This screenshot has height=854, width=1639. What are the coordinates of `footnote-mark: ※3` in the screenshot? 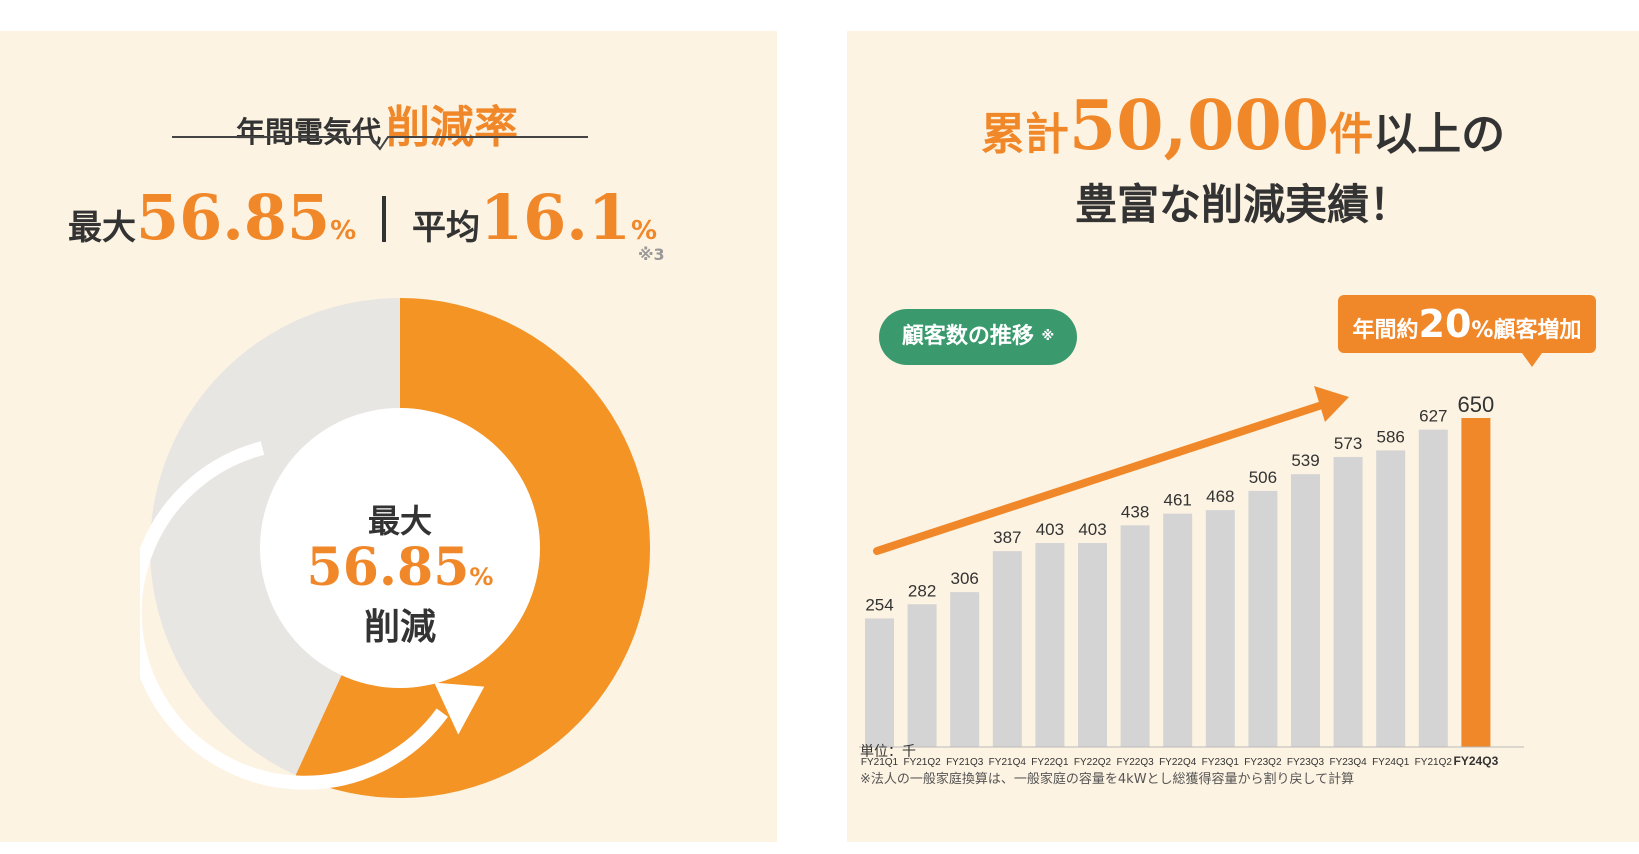 It's located at (651, 254).